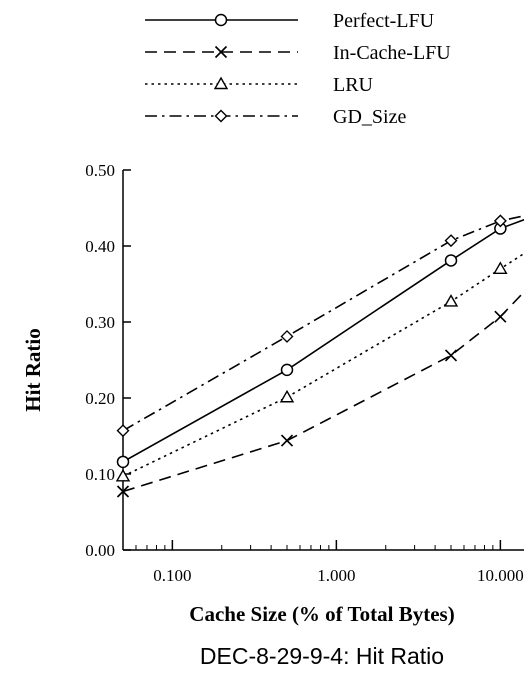 The height and width of the screenshot is (676, 524). Describe the element at coordinates (100, 246) in the screenshot. I see `y-tick-label: 0.40` at that location.